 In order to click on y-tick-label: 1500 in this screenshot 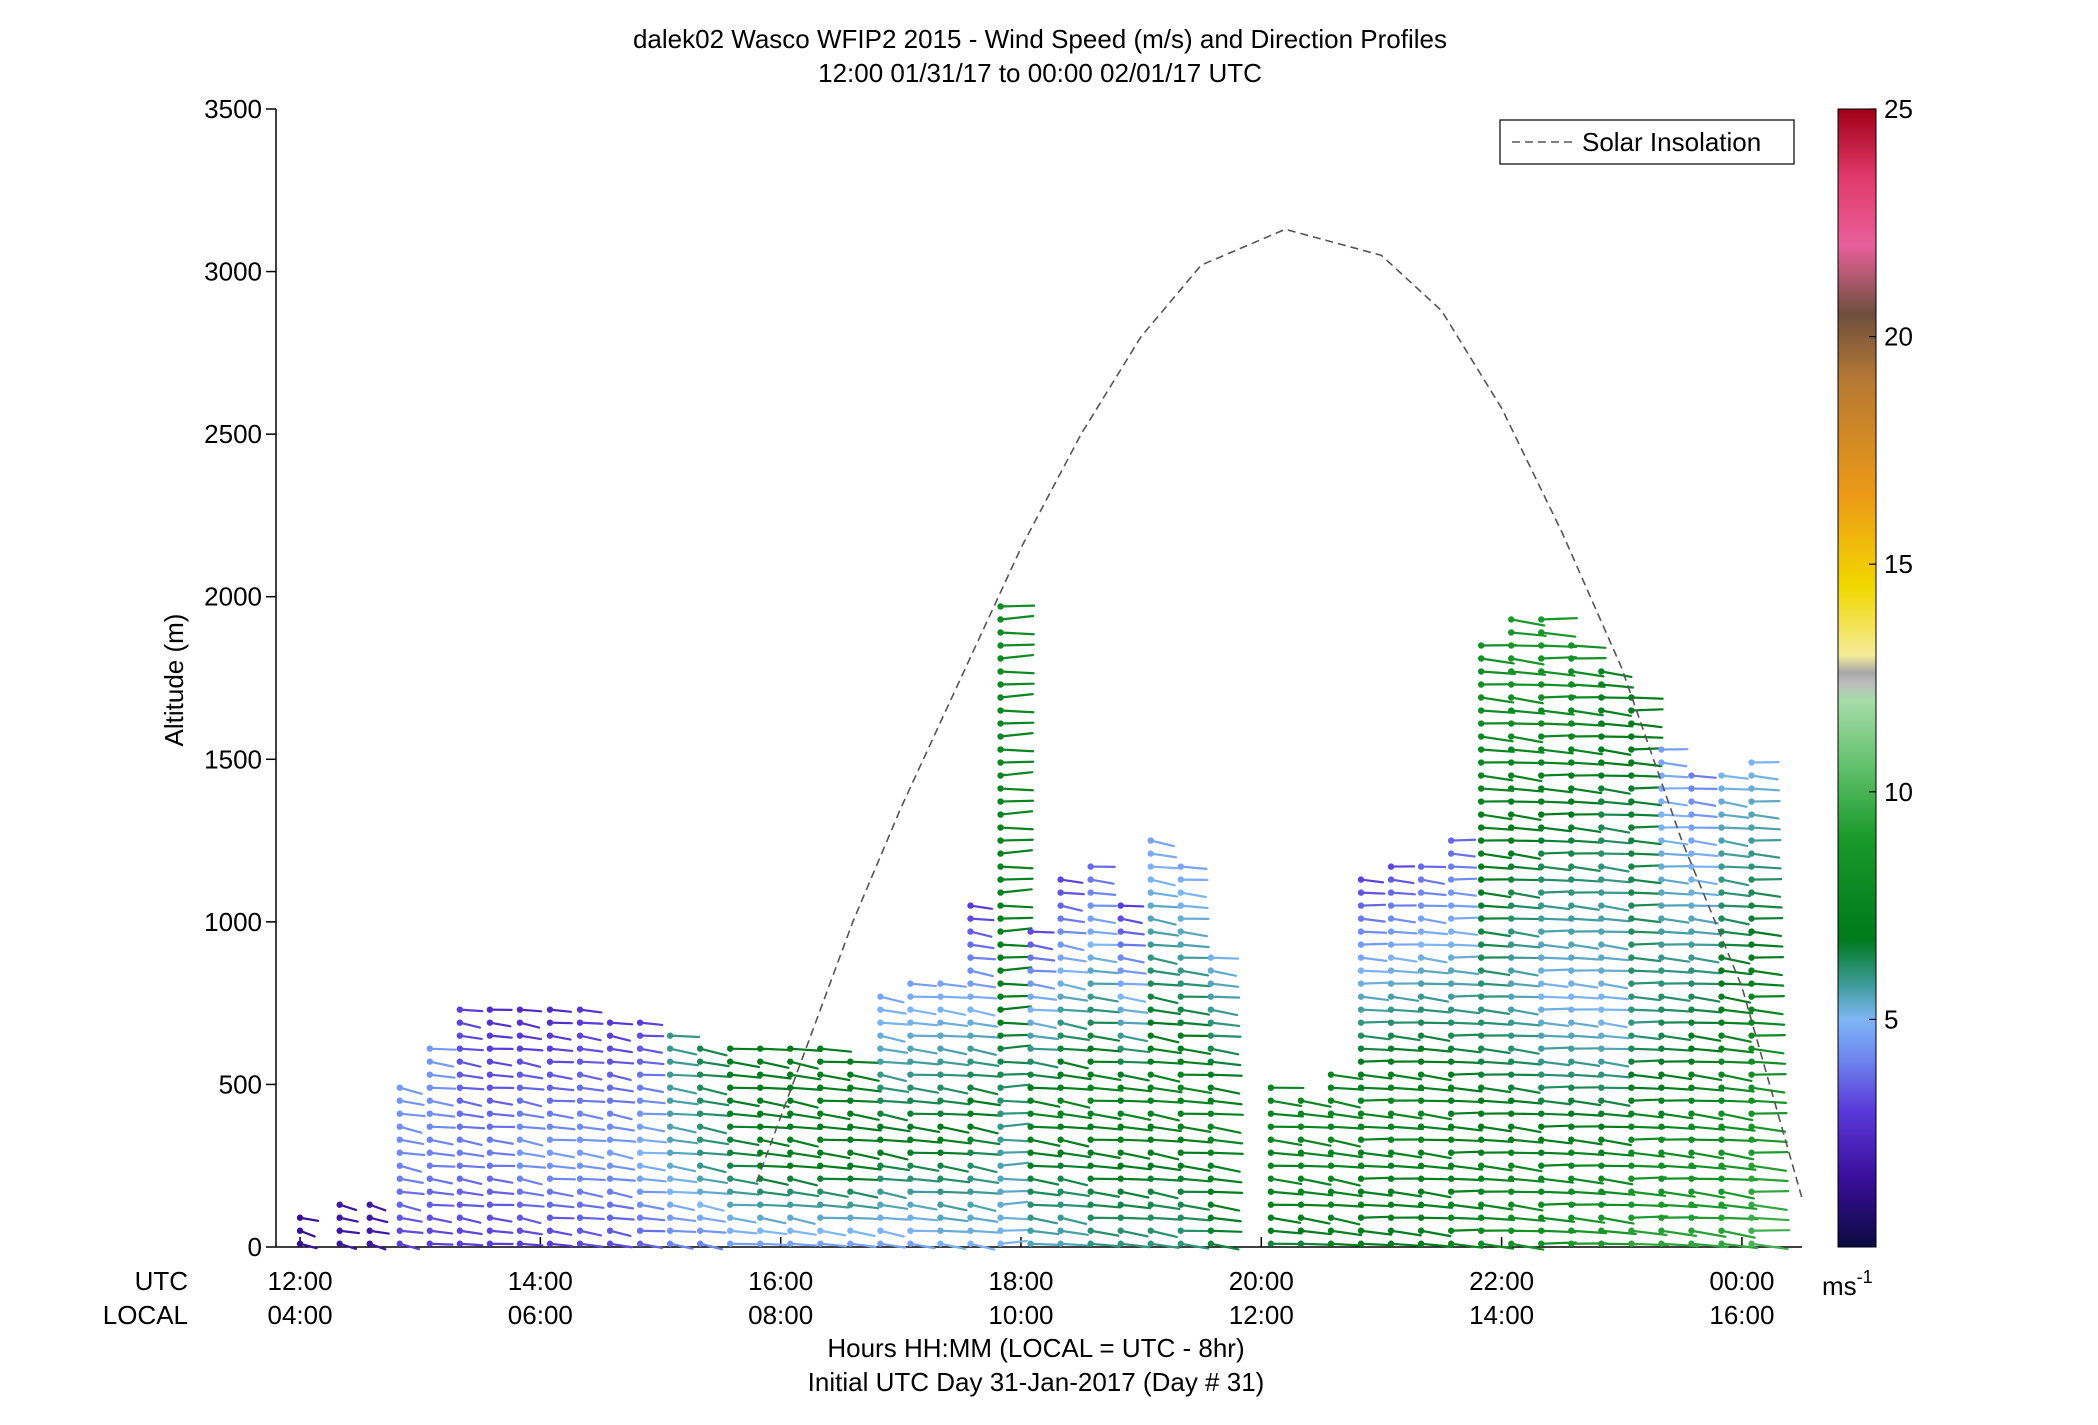, I will do `click(233, 759)`.